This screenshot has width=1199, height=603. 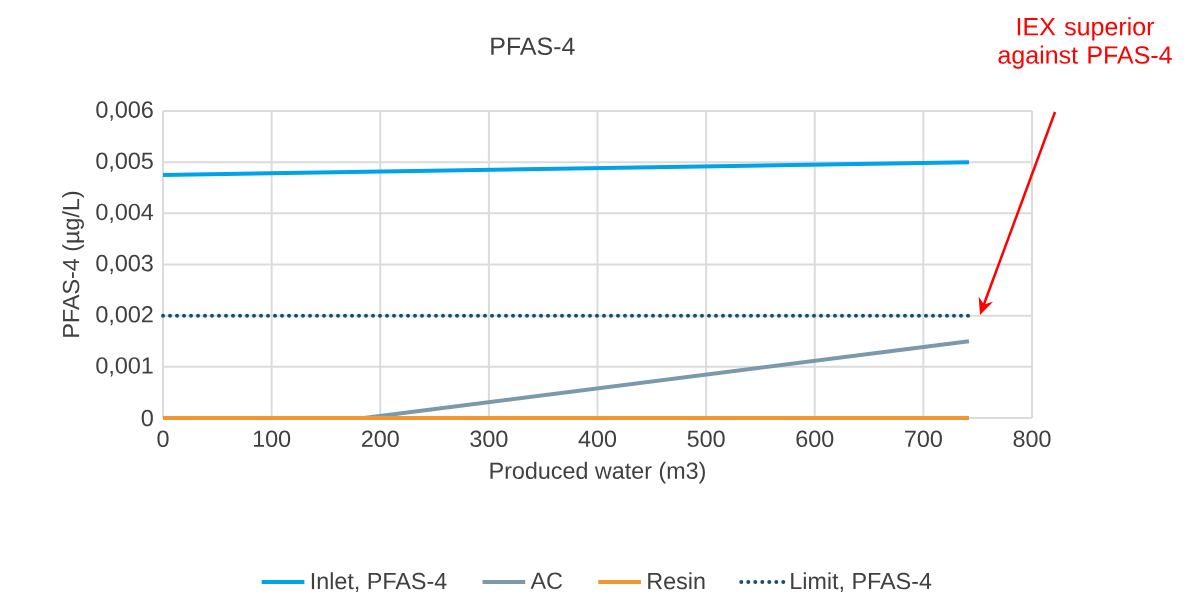 I want to click on y-tick-label: 0,002, so click(x=124, y=316).